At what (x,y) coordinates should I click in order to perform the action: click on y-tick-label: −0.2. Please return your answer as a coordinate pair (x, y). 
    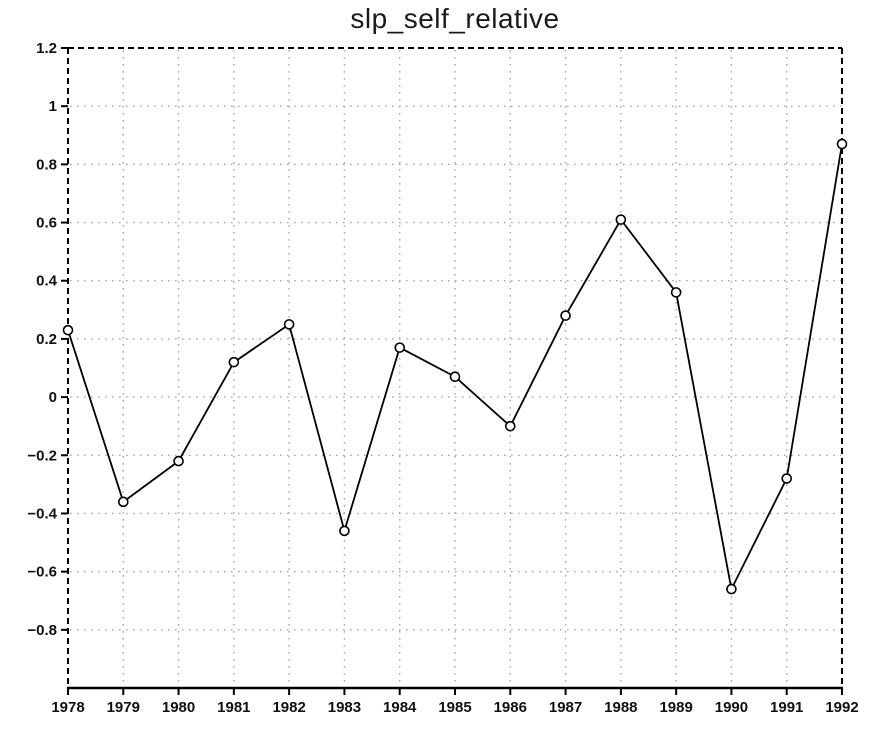
    Looking at the image, I should click on (42, 455).